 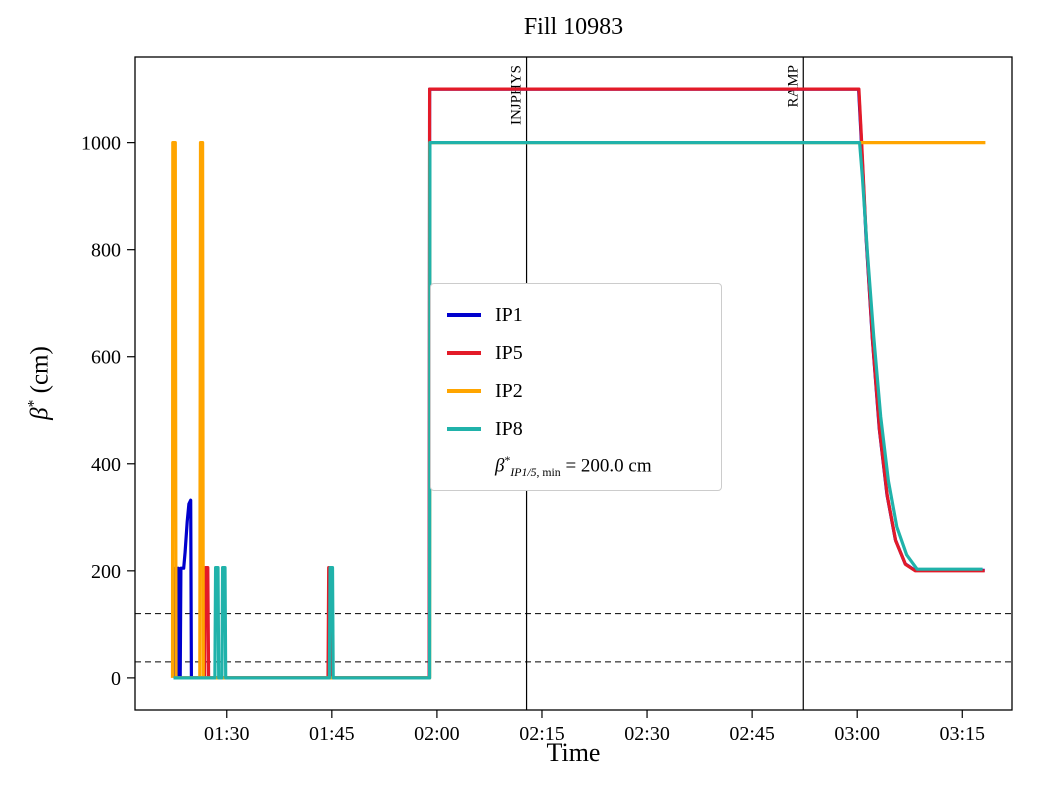 What do you see at coordinates (573, 752) in the screenshot?
I see `x-axis-label: Time` at bounding box center [573, 752].